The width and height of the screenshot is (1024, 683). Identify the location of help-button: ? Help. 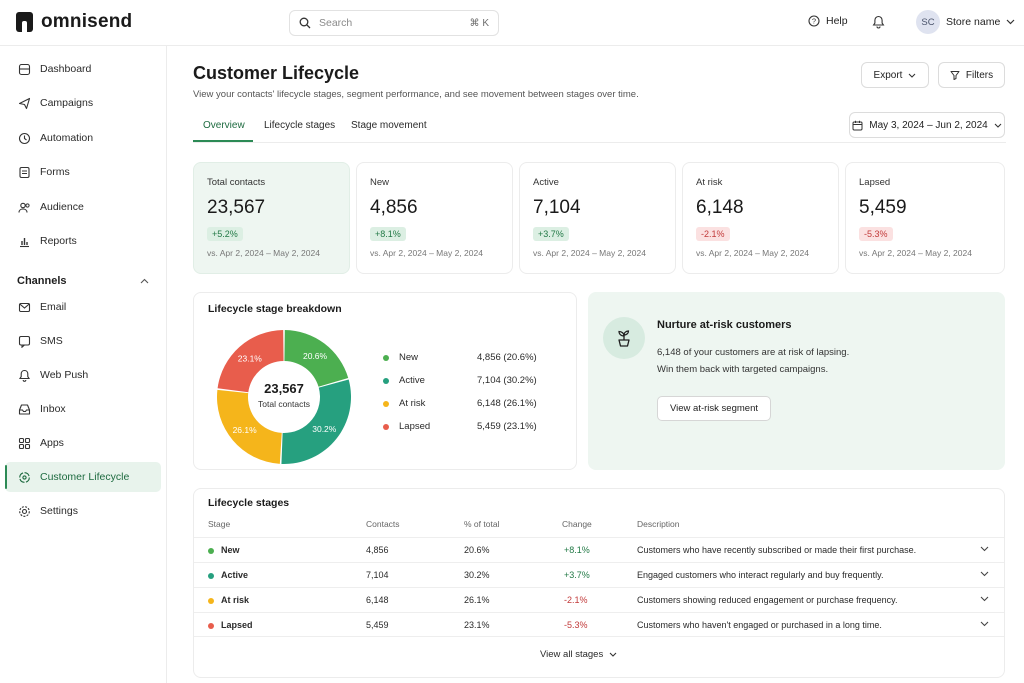
(828, 21).